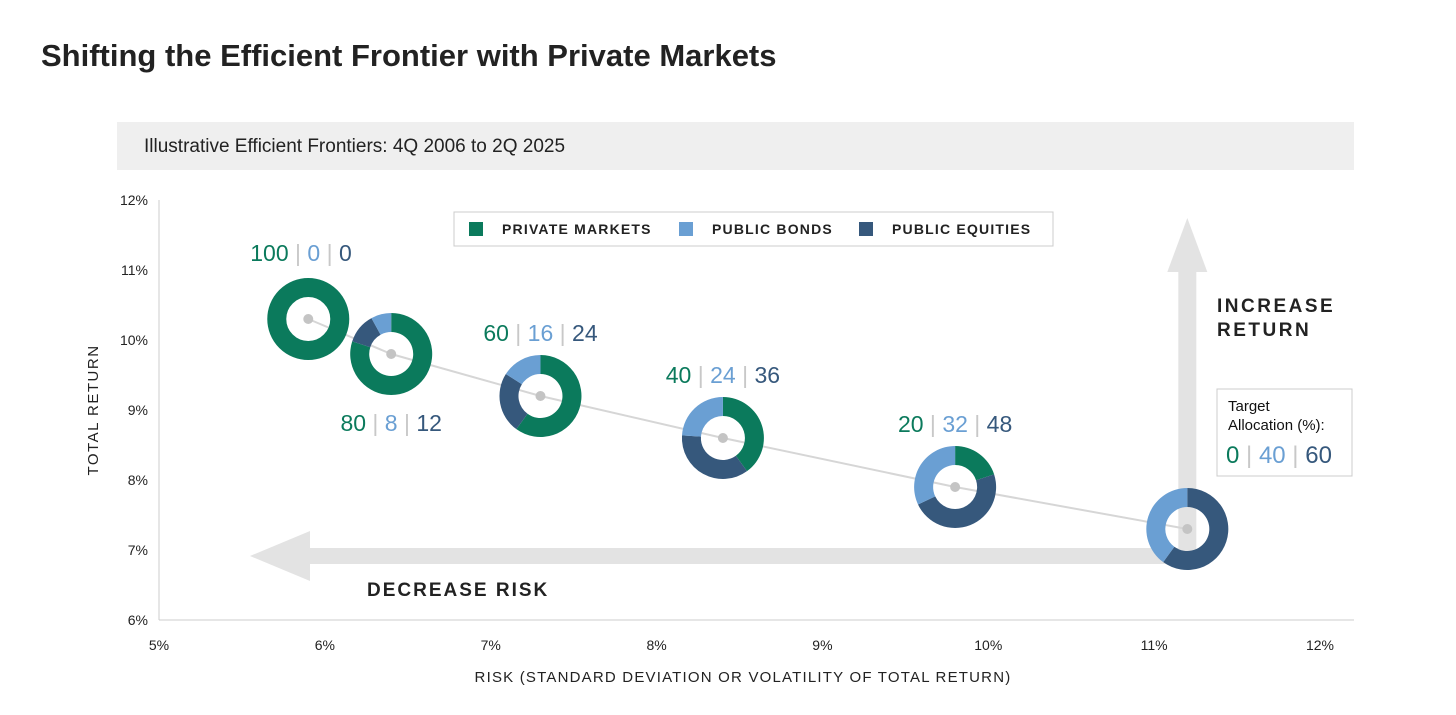 The width and height of the screenshot is (1456, 715). Describe the element at coordinates (1276, 306) in the screenshot. I see `increase-return-label: INCREASE` at that location.